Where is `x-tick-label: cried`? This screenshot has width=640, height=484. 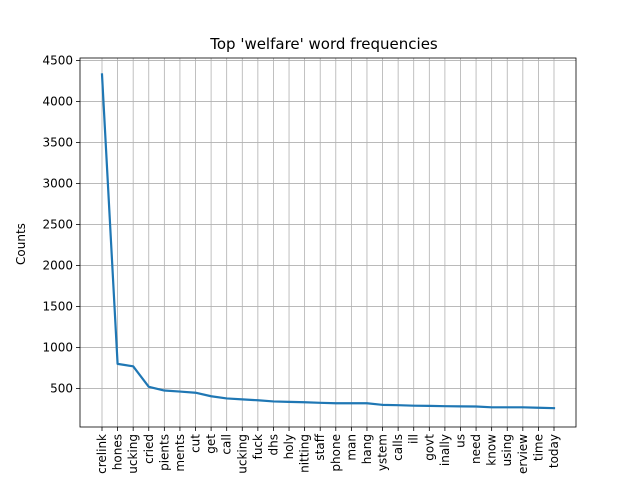 x-tick-label: cried is located at coordinates (149, 449).